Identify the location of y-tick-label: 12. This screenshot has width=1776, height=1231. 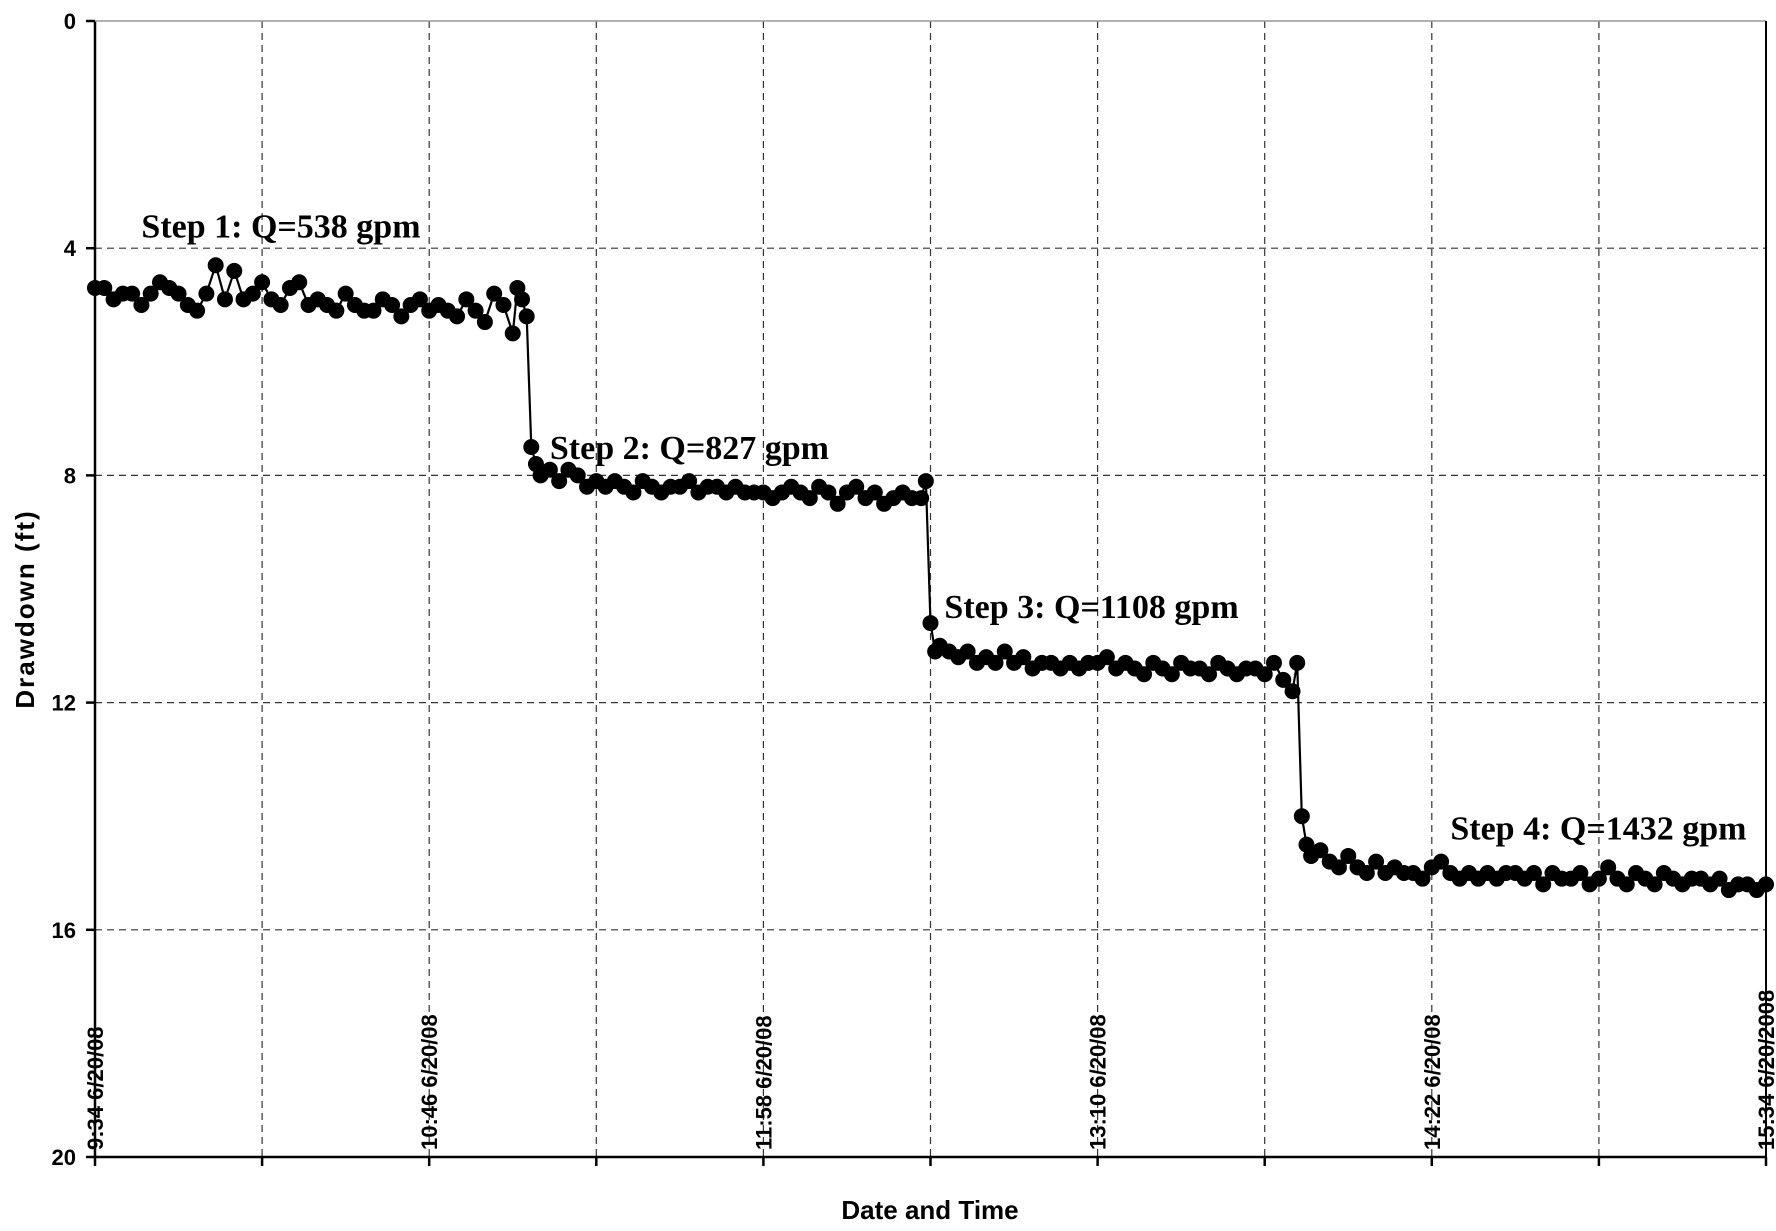
(64, 703).